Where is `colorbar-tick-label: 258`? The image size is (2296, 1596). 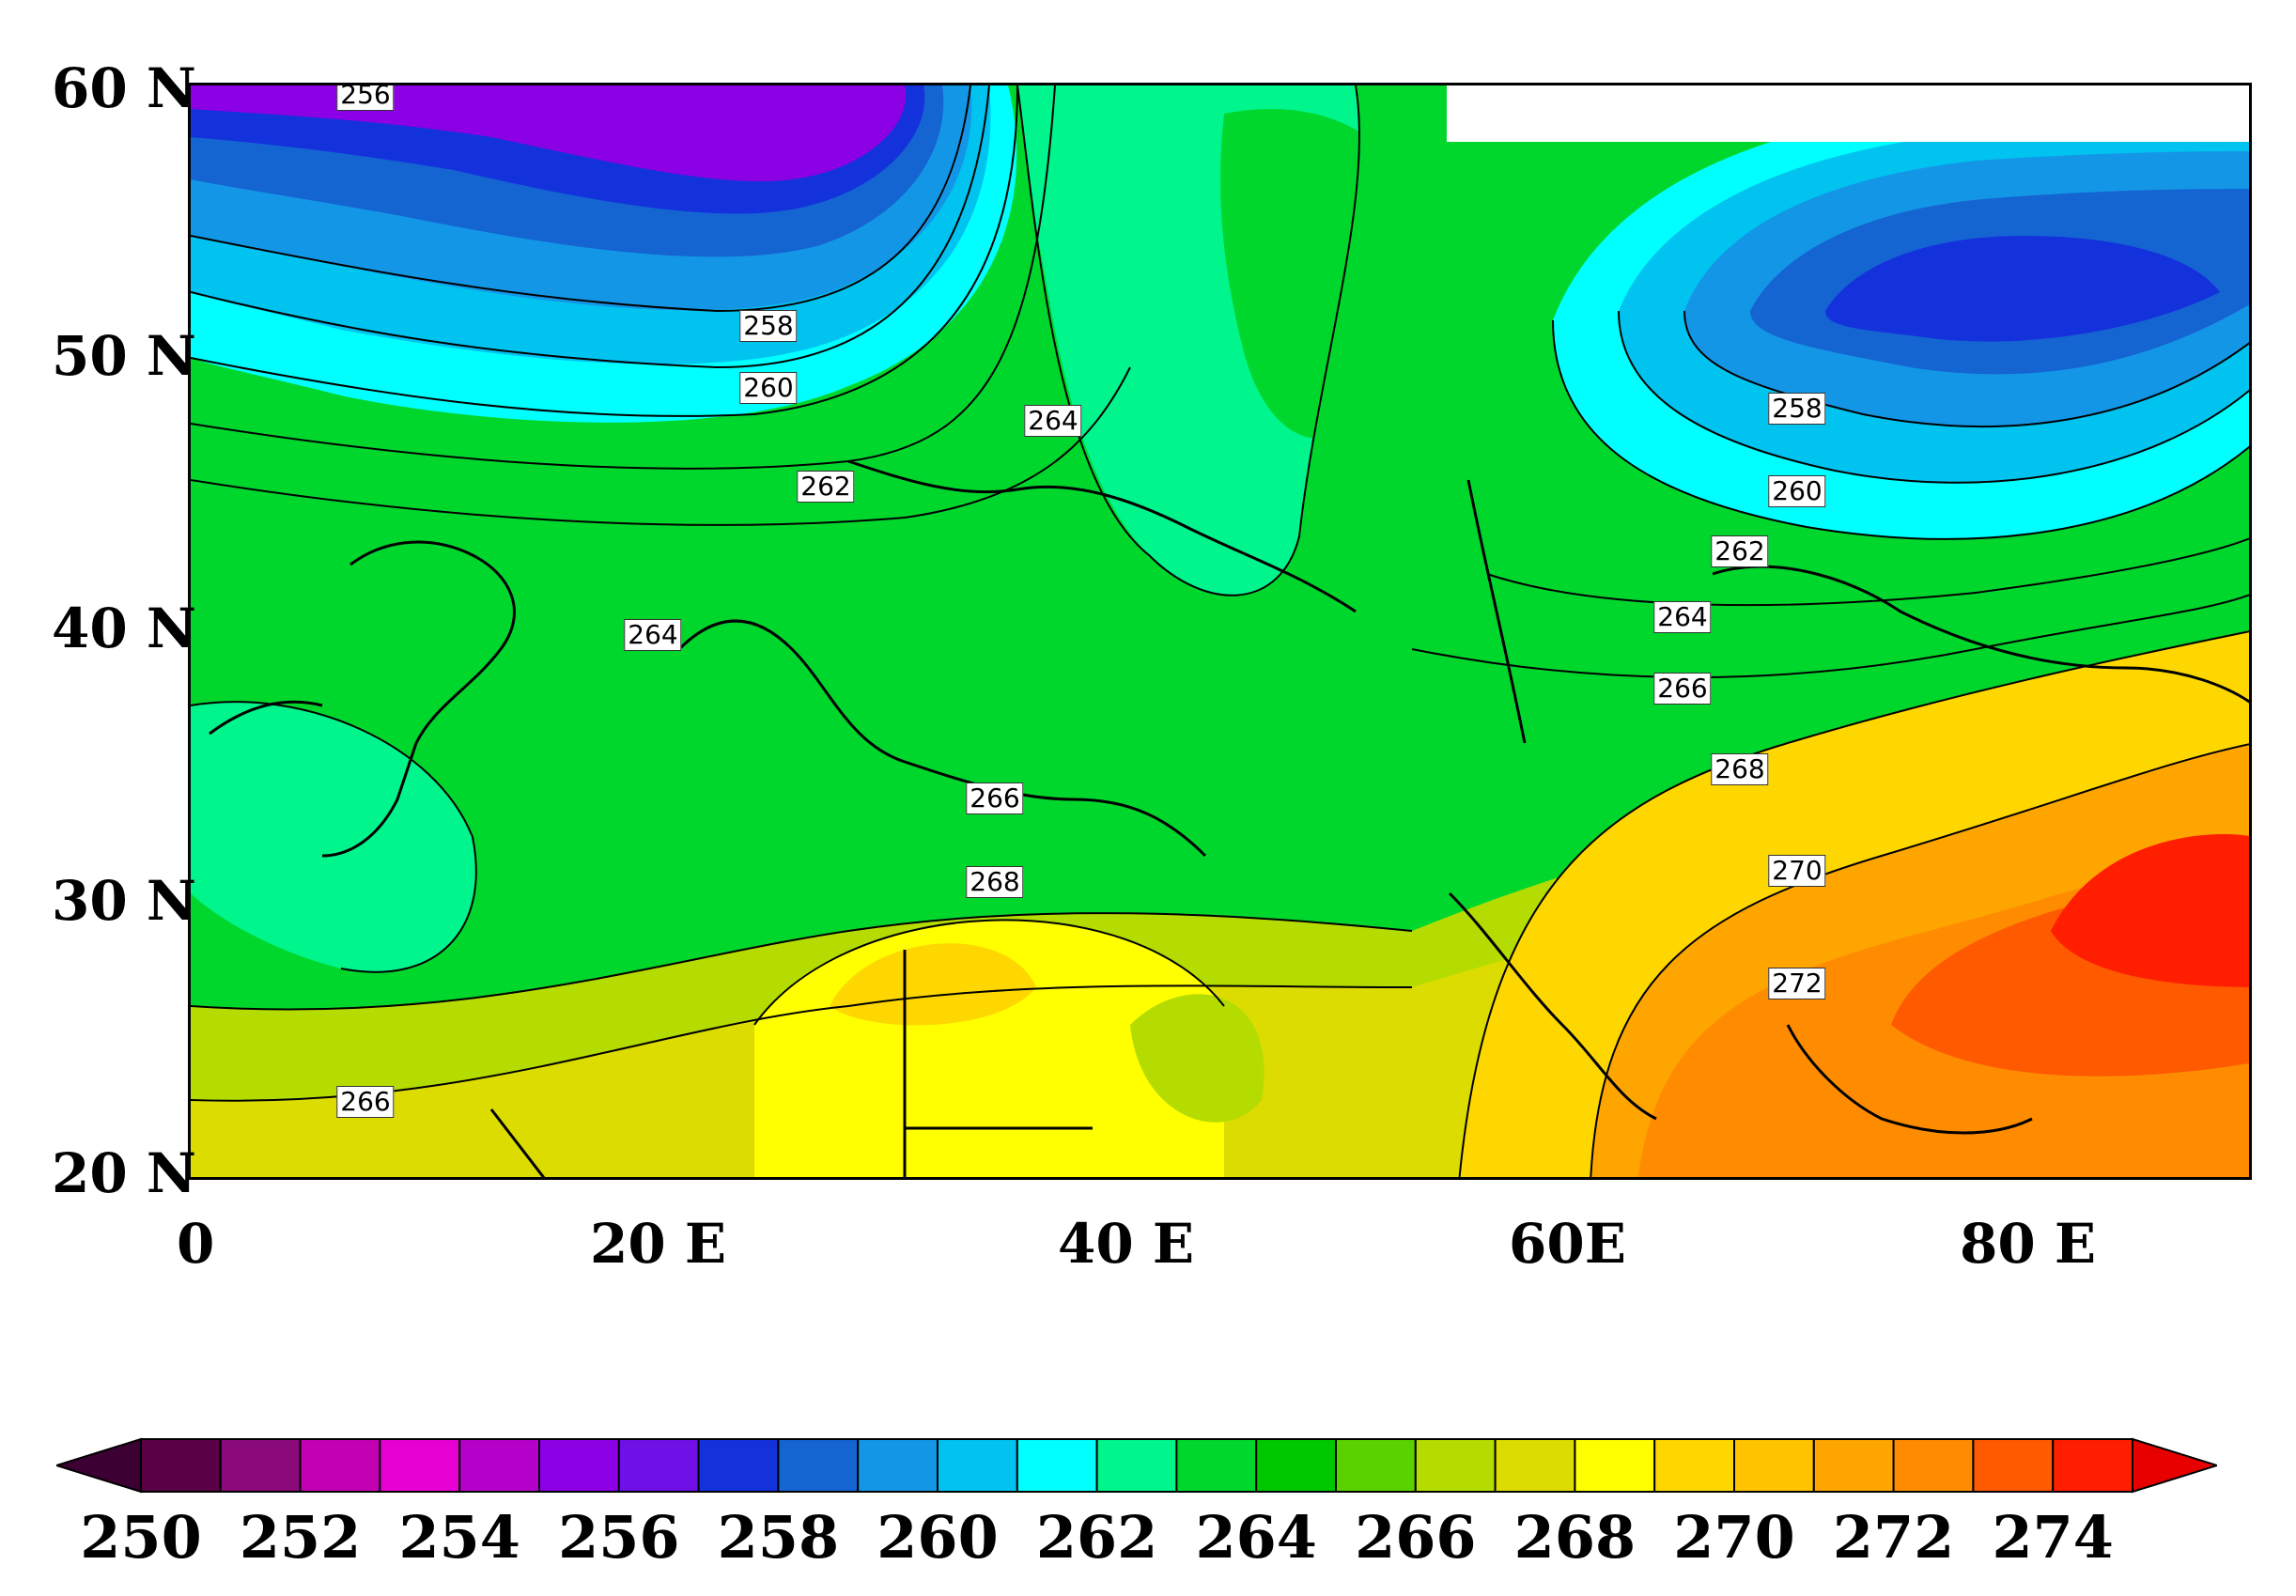
colorbar-tick-label: 258 is located at coordinates (778, 1537).